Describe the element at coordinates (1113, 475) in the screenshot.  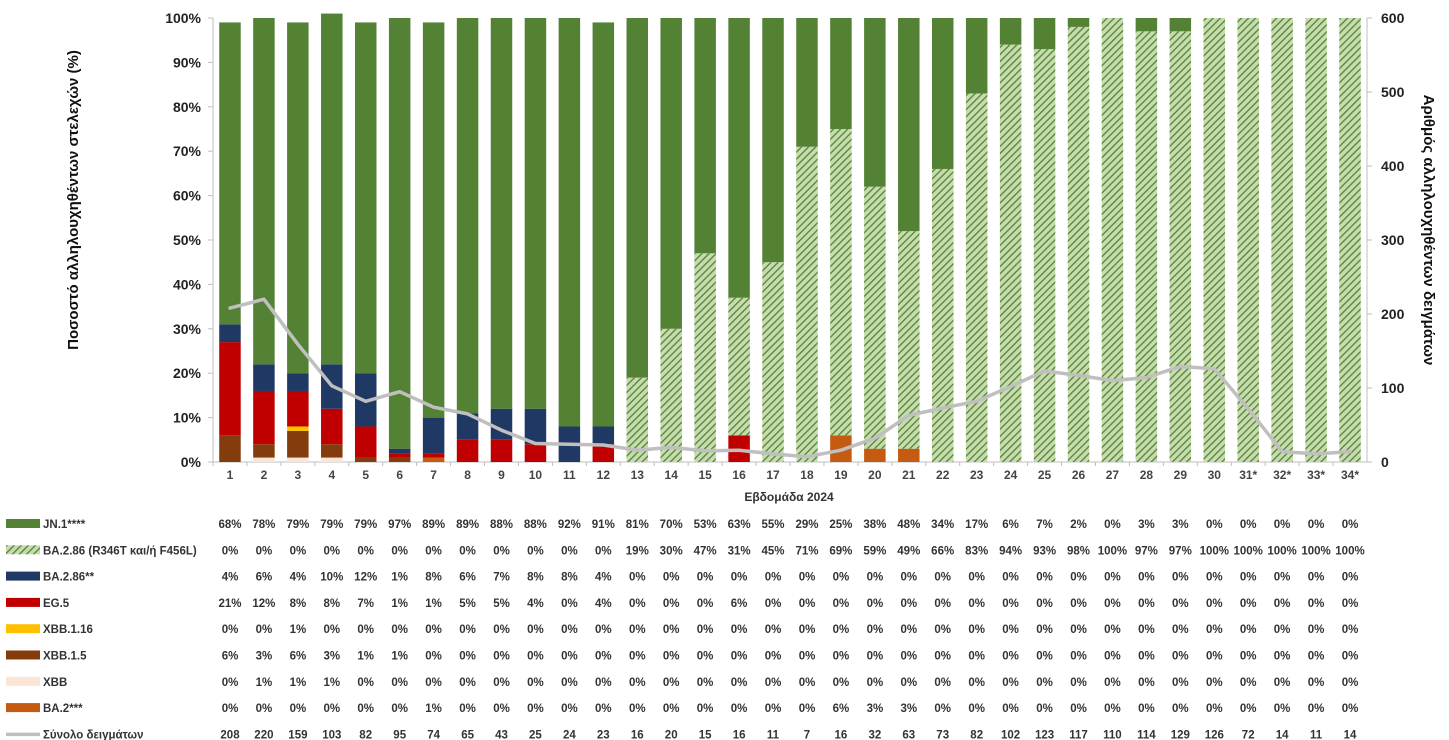
I see `x-tick-label: 27` at that location.